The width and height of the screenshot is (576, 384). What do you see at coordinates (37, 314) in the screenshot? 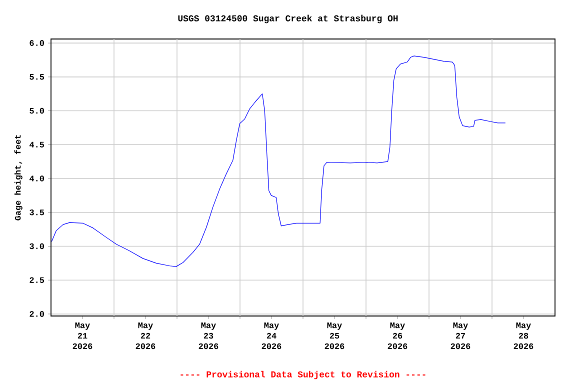
I see `y-tick-label: 2.0` at bounding box center [37, 314].